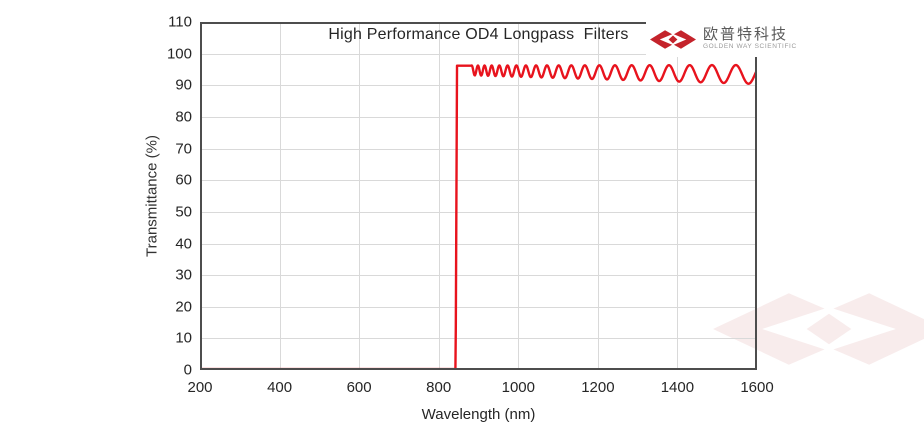 This screenshot has width=924, height=440. What do you see at coordinates (180, 22) in the screenshot?
I see `y-tick-label: 110` at bounding box center [180, 22].